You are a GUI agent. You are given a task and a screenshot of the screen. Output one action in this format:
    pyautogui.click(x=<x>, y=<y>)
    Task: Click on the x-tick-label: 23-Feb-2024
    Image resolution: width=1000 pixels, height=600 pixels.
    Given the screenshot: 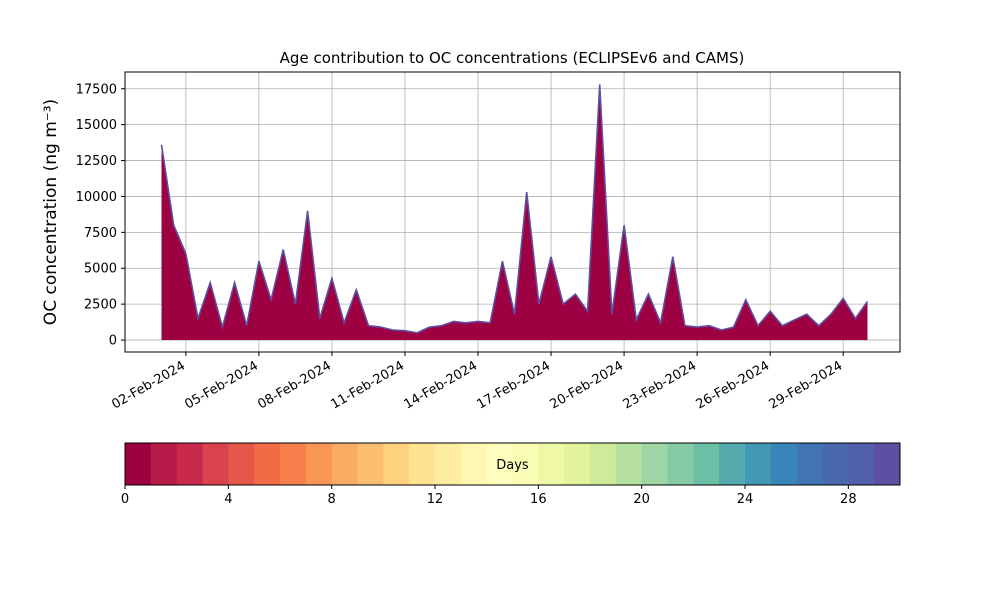 What is the action you would take?
    pyautogui.click(x=660, y=385)
    